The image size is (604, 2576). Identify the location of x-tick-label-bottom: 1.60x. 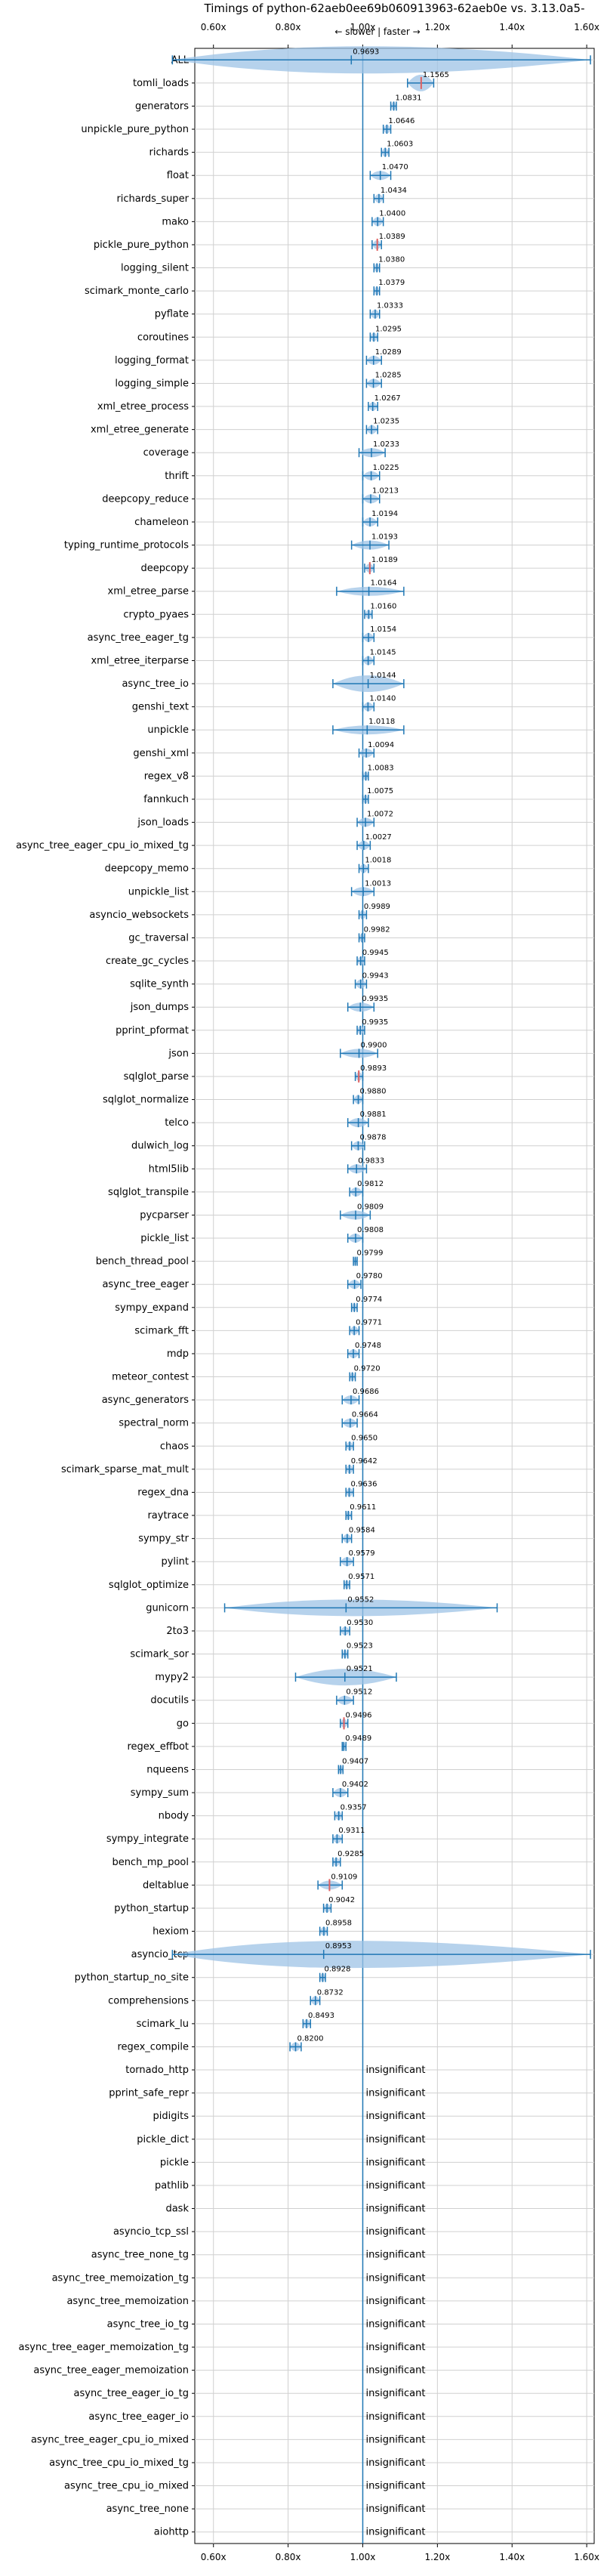
(587, 2557).